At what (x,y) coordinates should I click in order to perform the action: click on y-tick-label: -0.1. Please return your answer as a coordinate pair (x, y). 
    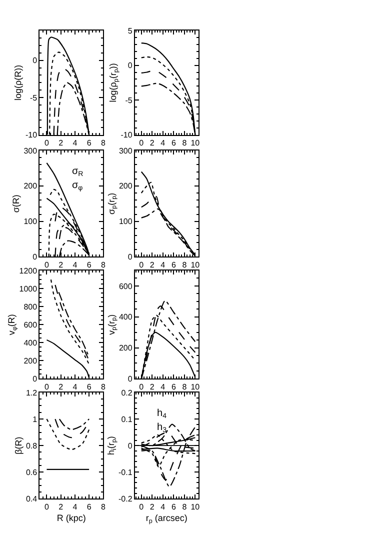
    Looking at the image, I should click on (125, 472).